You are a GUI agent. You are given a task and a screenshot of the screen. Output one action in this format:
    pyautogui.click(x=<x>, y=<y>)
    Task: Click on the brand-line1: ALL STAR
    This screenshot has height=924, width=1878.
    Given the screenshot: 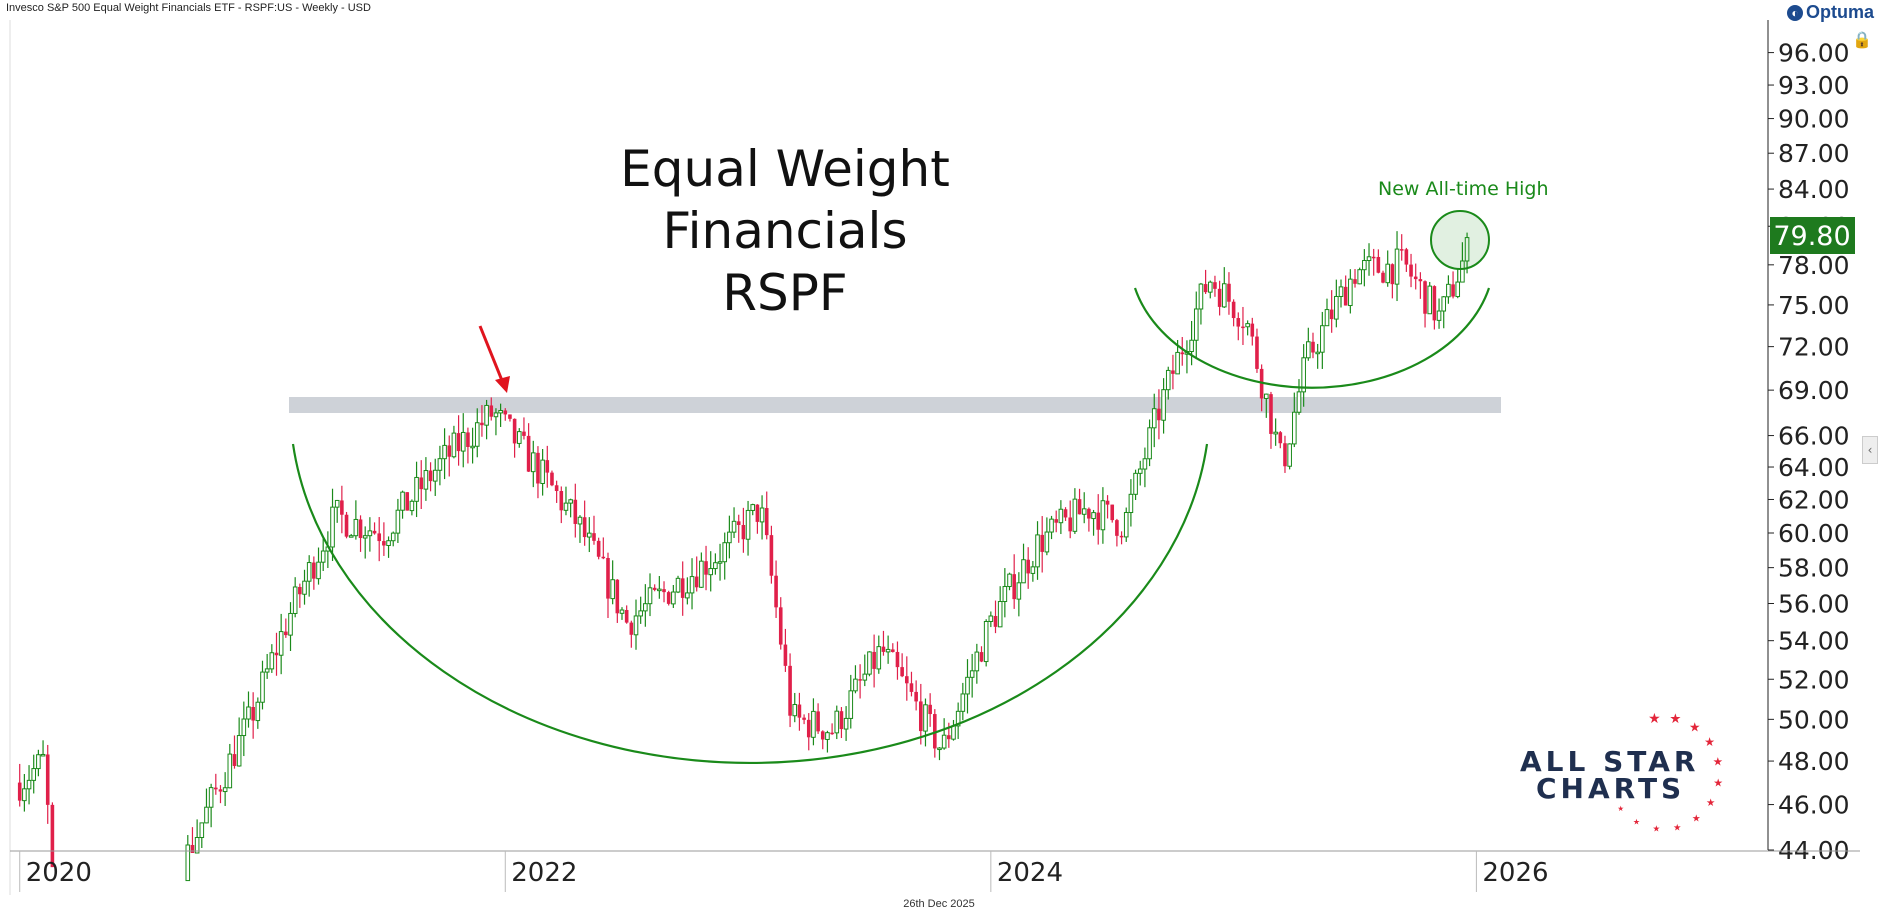 What is the action you would take?
    pyautogui.click(x=1610, y=761)
    